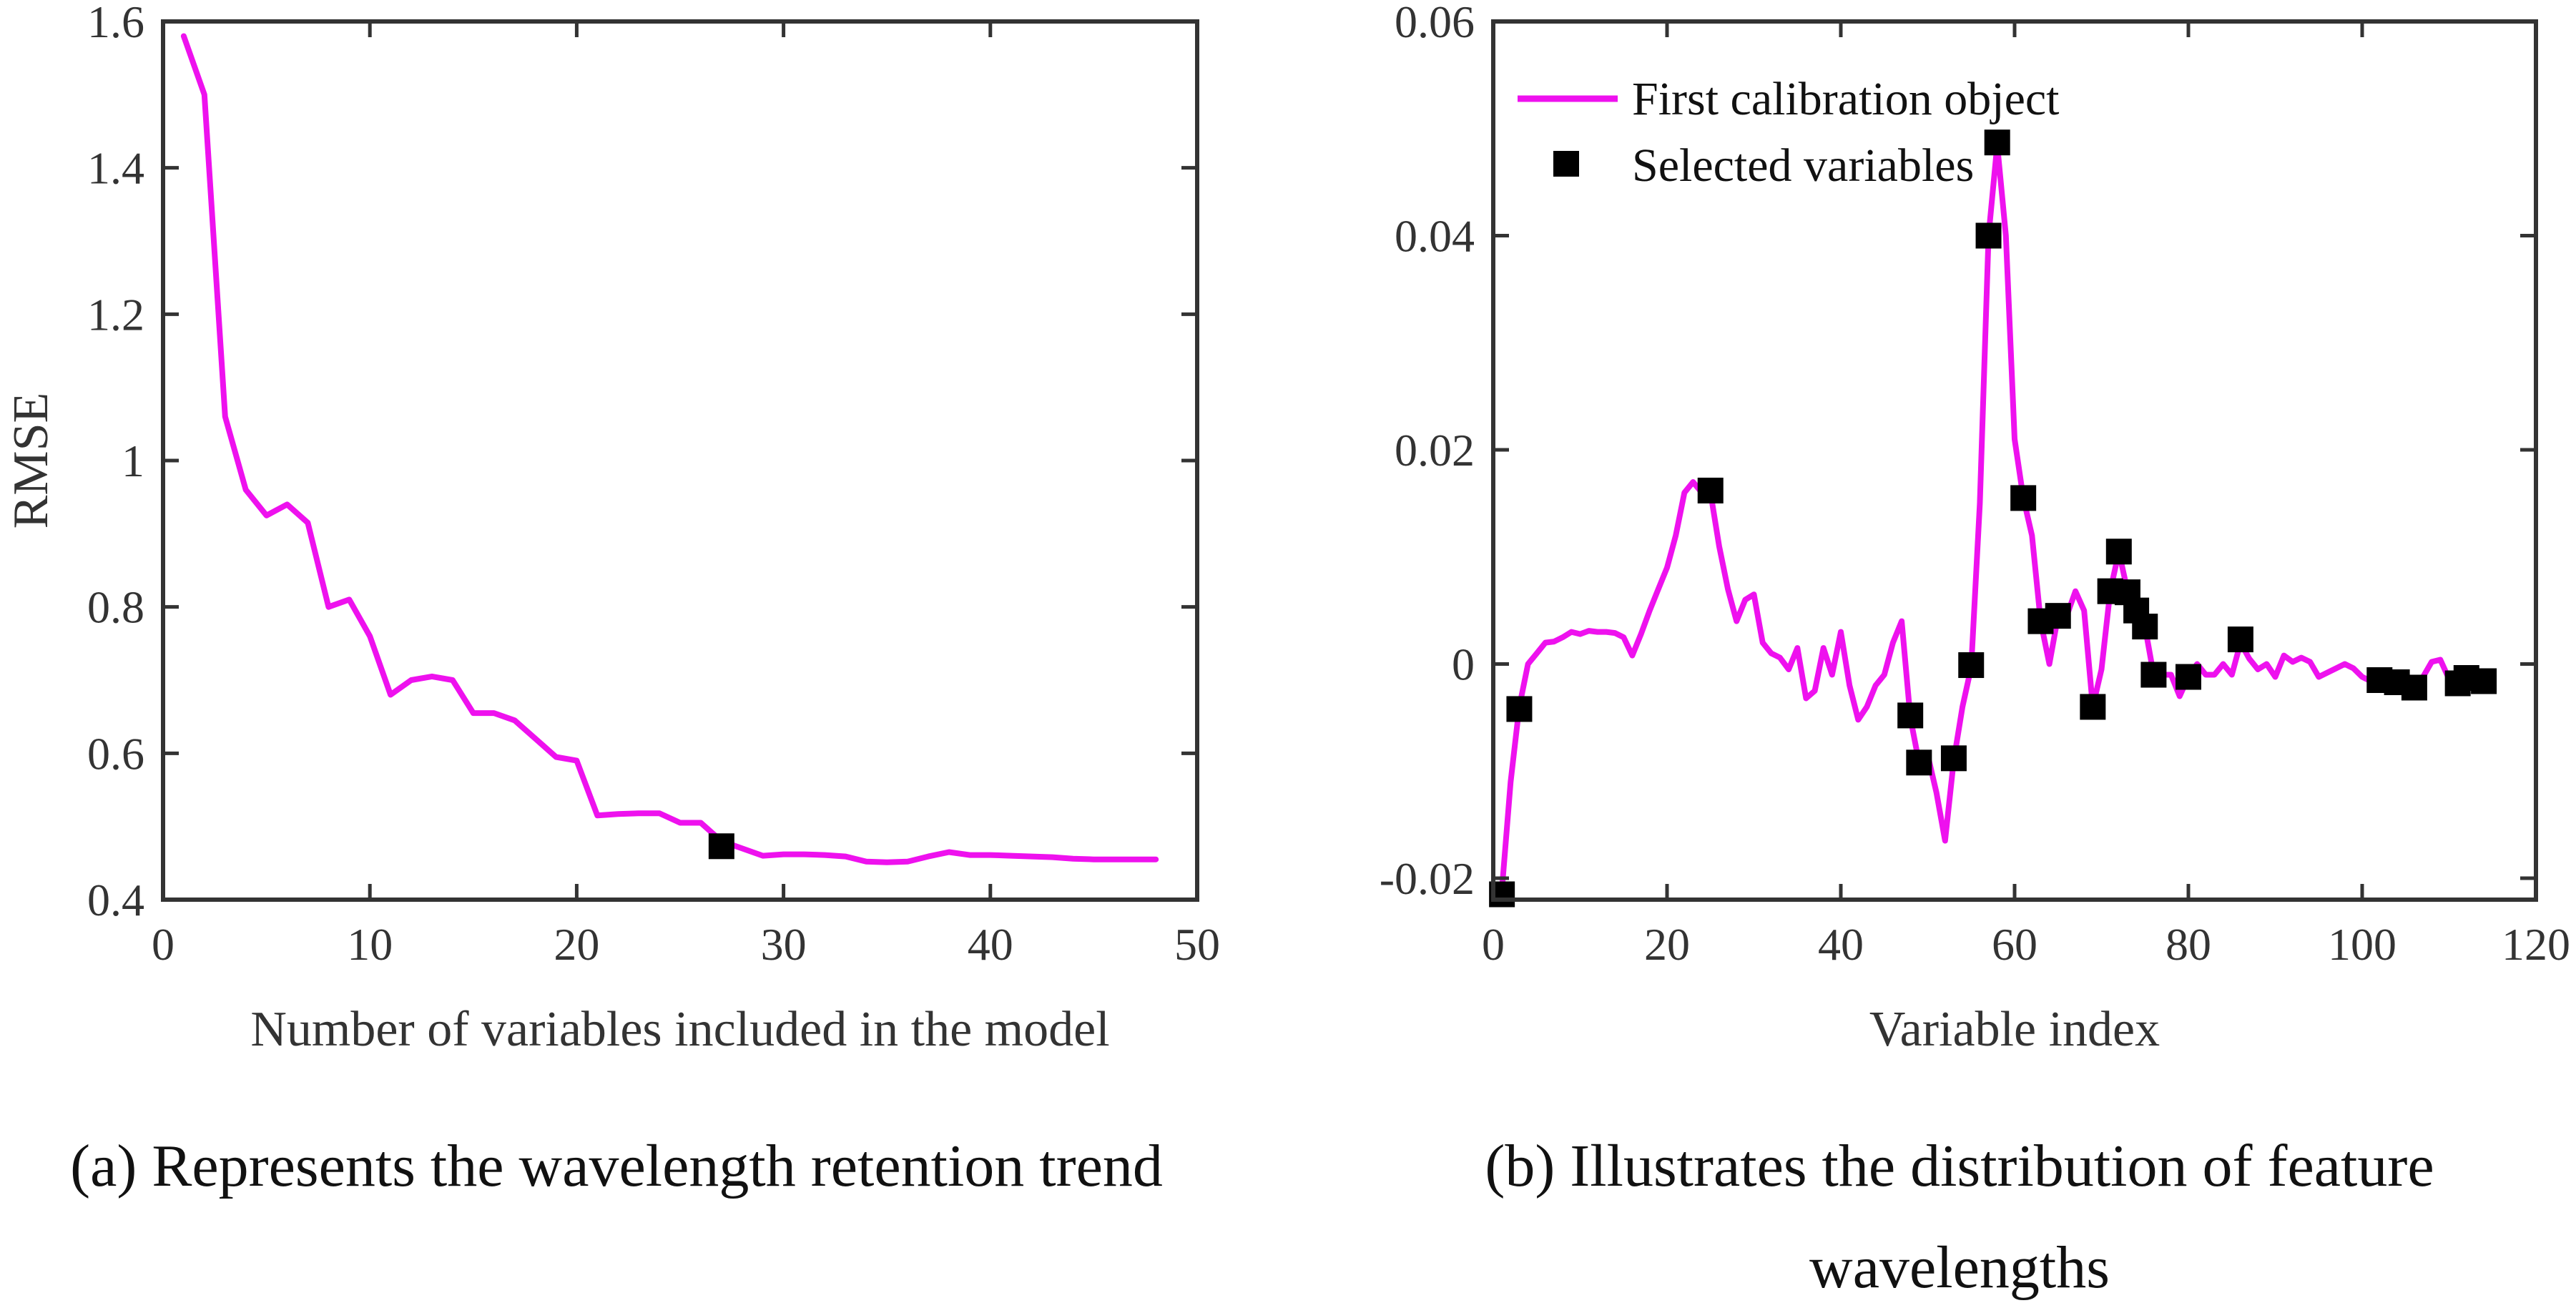 This screenshot has width=2576, height=1303. I want to click on x-tick-label: 30, so click(784, 944).